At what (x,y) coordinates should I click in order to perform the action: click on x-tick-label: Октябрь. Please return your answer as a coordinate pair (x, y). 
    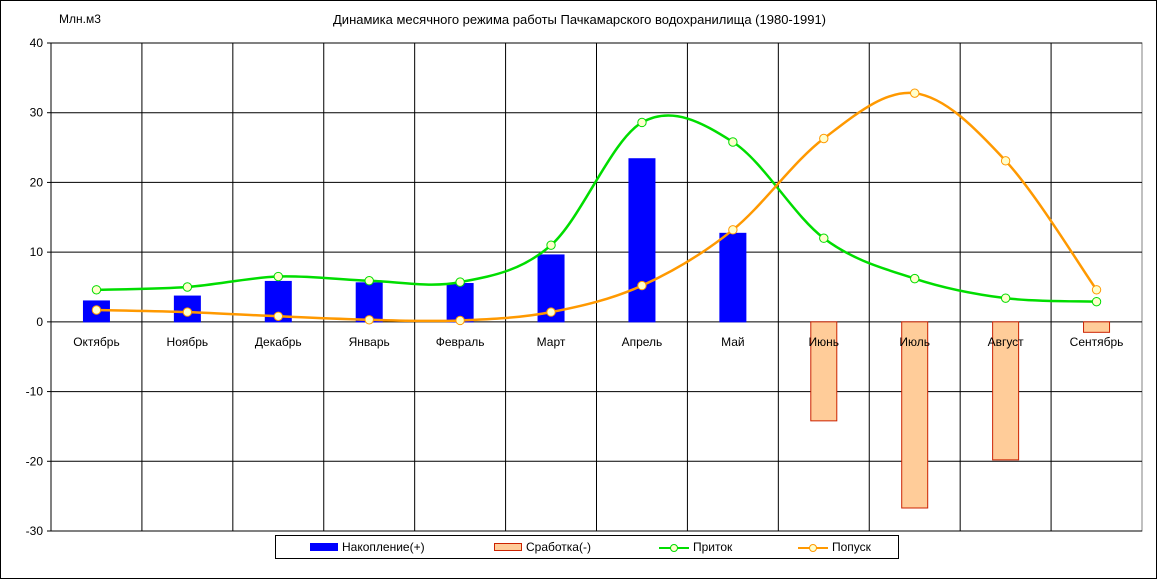
    Looking at the image, I should click on (96, 342).